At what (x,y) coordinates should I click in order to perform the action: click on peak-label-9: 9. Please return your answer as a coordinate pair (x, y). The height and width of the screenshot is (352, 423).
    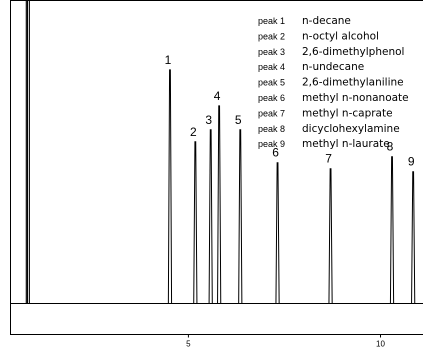
    Looking at the image, I should click on (411, 162).